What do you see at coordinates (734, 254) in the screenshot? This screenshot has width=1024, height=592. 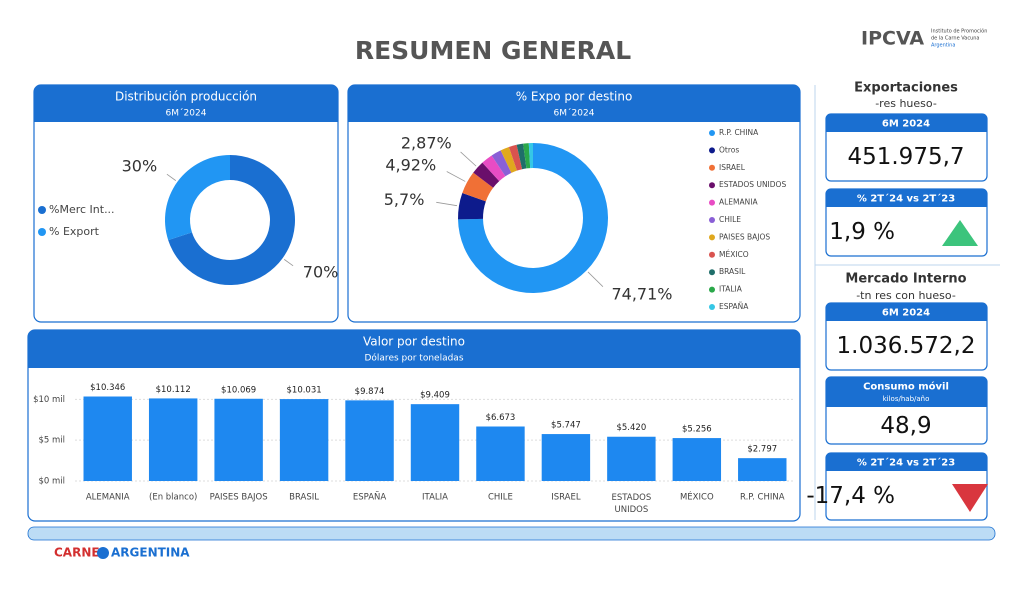 I see `legend-label: MÉXICO` at bounding box center [734, 254].